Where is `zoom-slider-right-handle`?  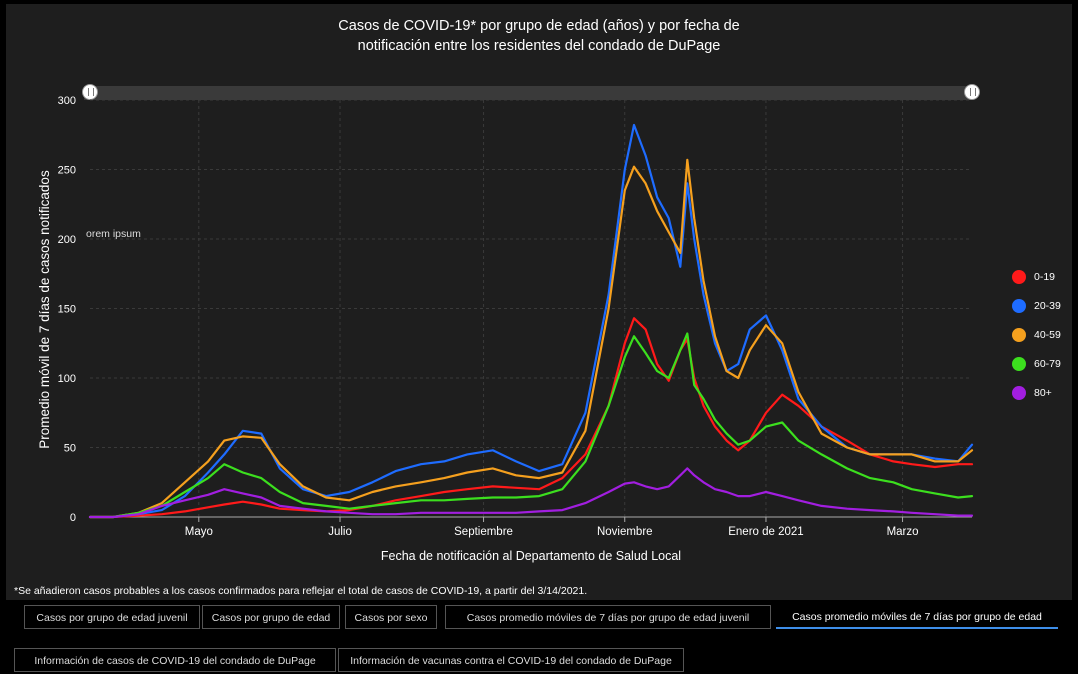 zoom-slider-right-handle is located at coordinates (972, 92).